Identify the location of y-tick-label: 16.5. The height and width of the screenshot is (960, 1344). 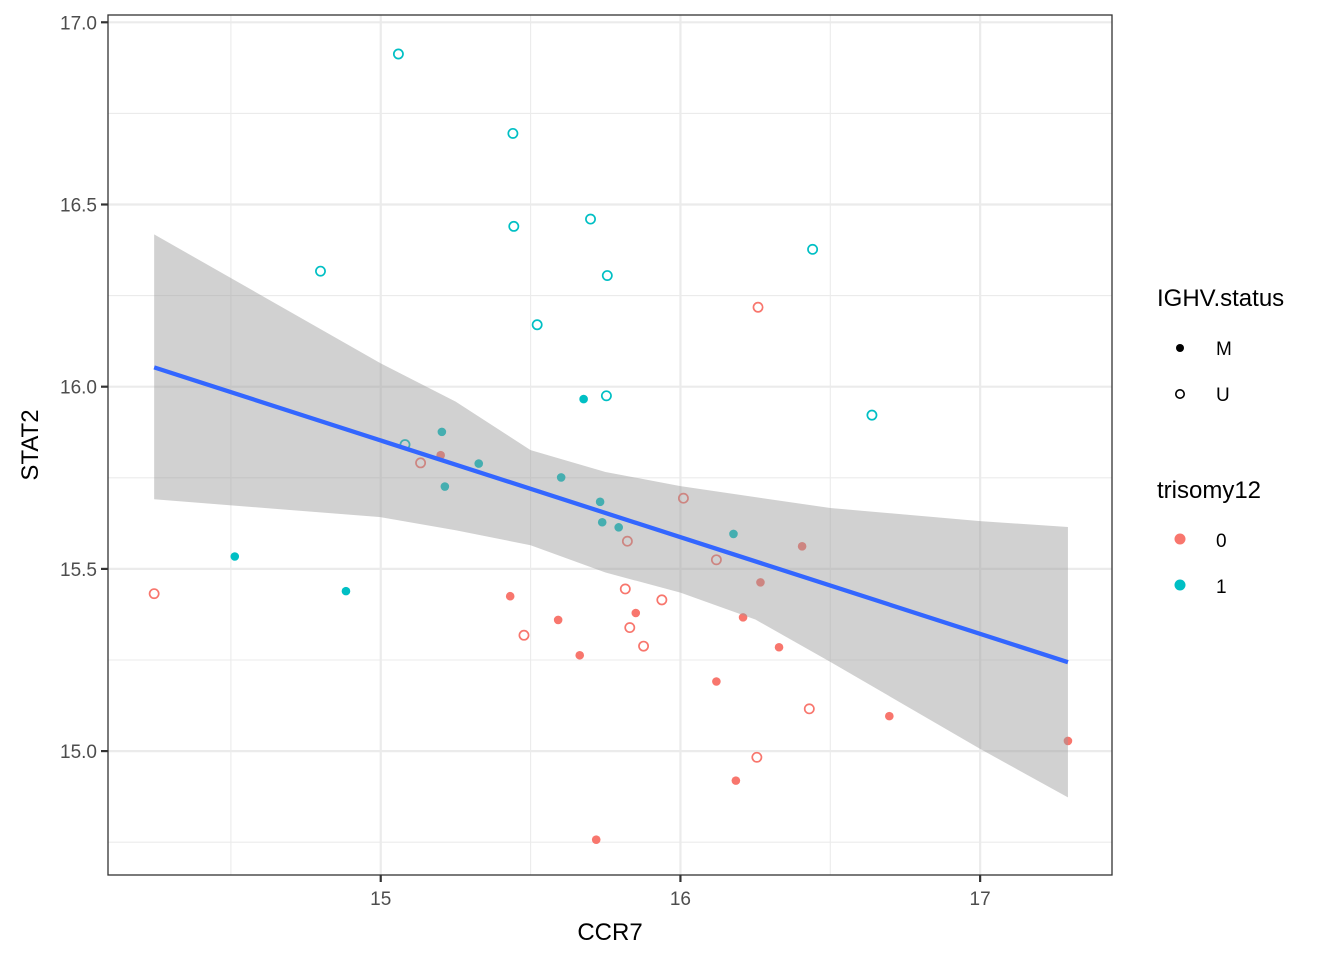
(78, 205).